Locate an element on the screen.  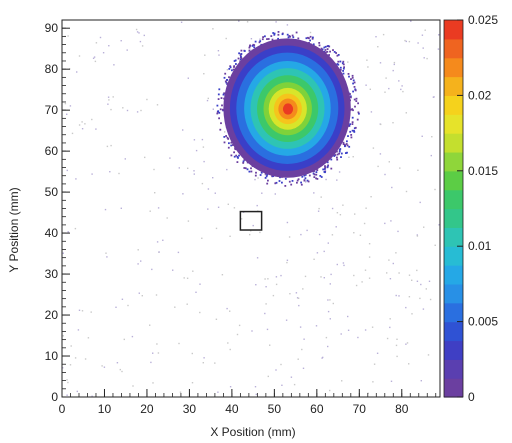
y-tick-label: 70 is located at coordinates (52, 110).